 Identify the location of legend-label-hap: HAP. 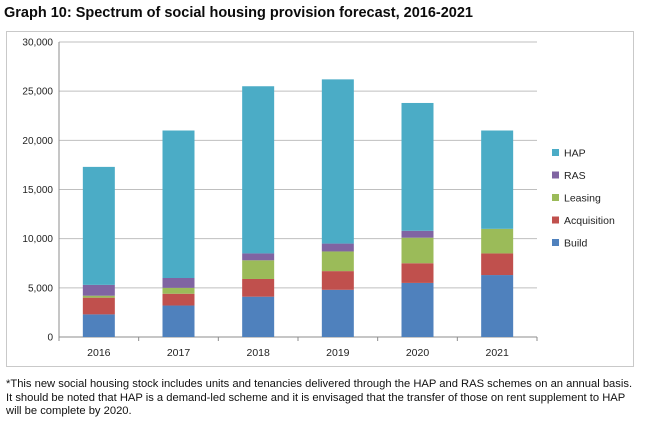
(575, 154).